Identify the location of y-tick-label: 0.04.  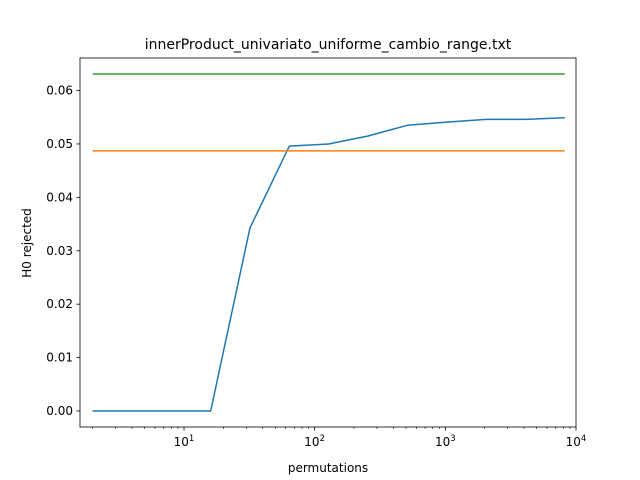
(59, 197).